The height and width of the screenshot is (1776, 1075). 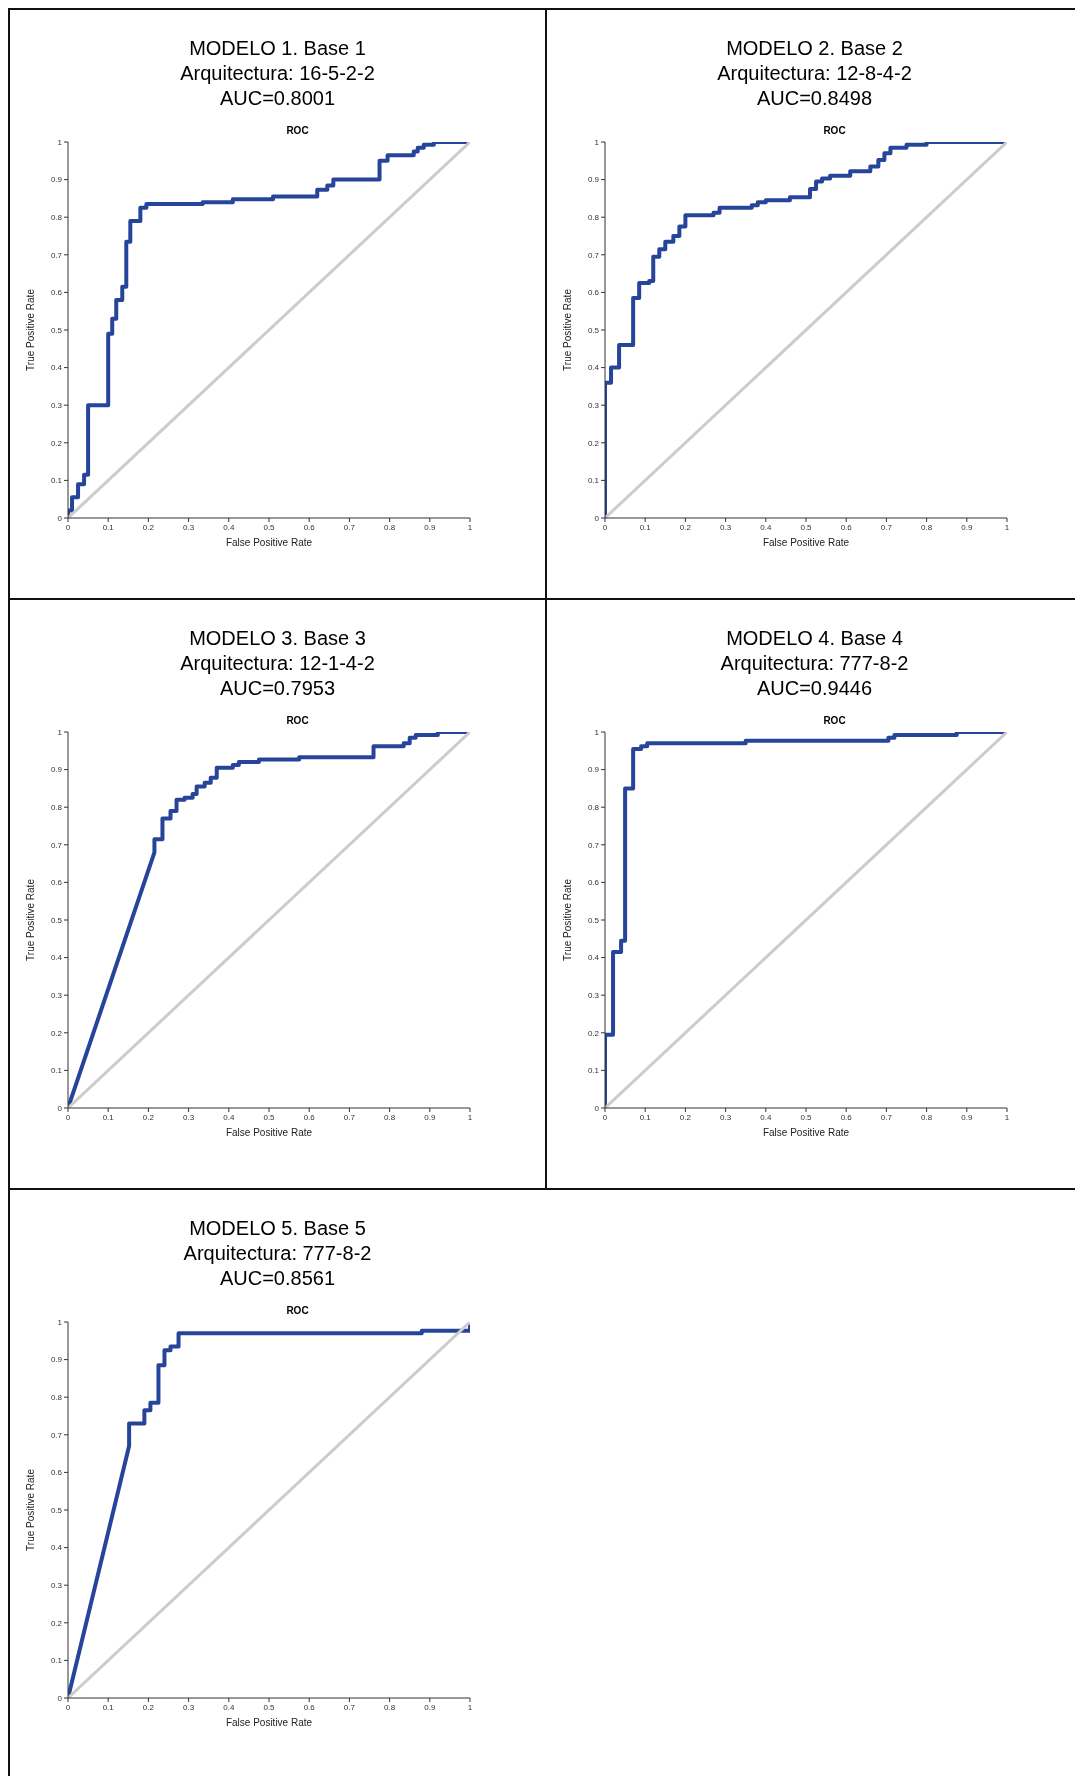 What do you see at coordinates (814, 98) in the screenshot?
I see `text: AUC=0.8498` at bounding box center [814, 98].